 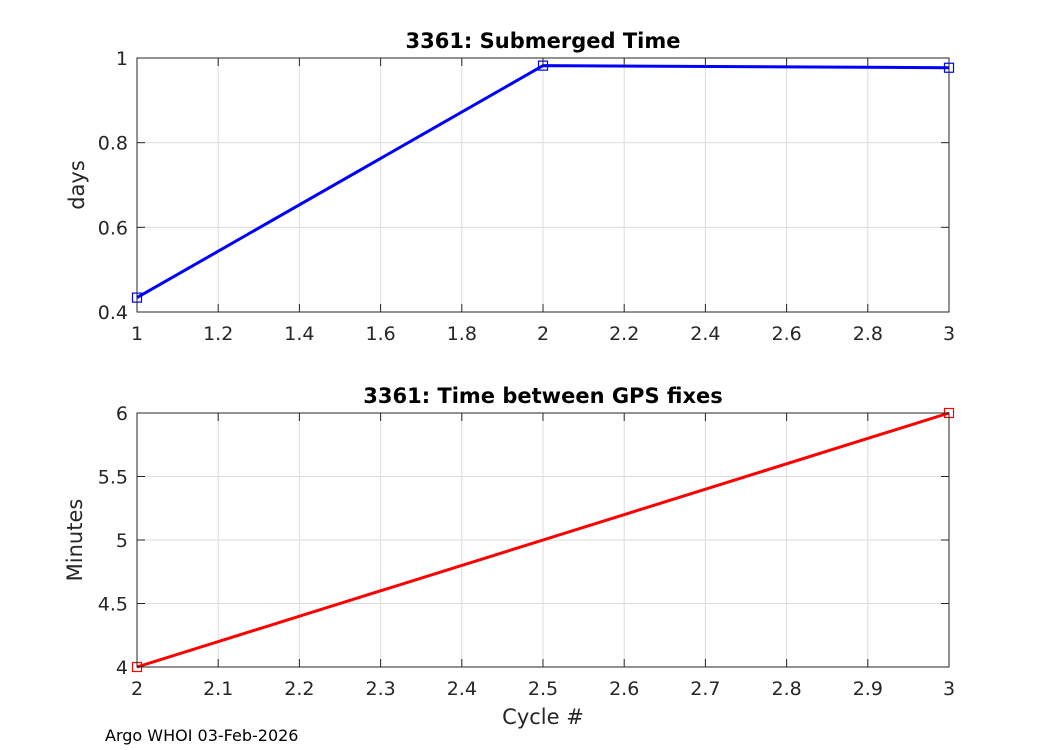 What do you see at coordinates (543, 717) in the screenshot?
I see `x-axis-label: Cycle #` at bounding box center [543, 717].